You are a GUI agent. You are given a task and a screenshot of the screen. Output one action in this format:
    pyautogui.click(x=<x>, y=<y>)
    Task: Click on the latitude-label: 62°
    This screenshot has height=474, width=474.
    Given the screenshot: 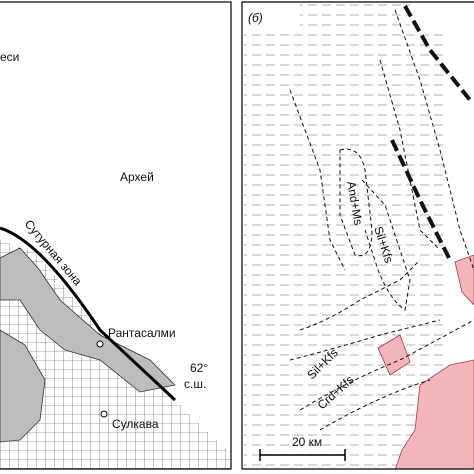 What is the action you would take?
    pyautogui.click(x=199, y=368)
    